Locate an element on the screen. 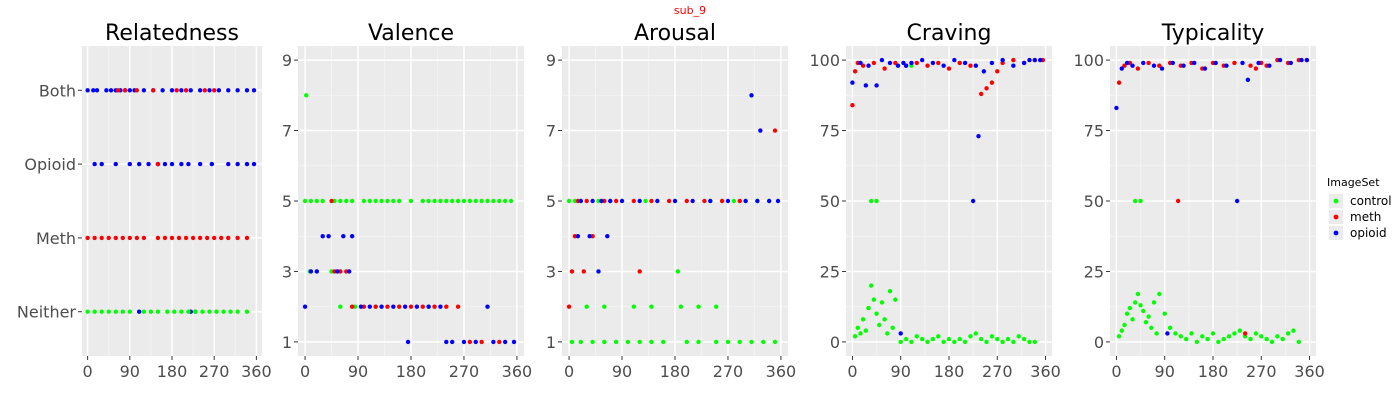 The height and width of the screenshot is (400, 1400). x-tick-label: 180 is located at coordinates (949, 371).